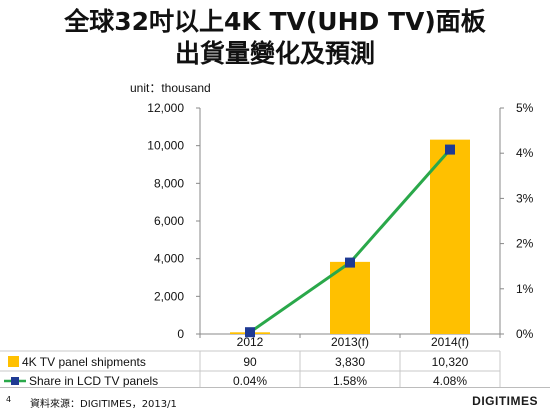 The image size is (550, 412). Describe the element at coordinates (275, 387) in the screenshot. I see `footer-divider` at that location.